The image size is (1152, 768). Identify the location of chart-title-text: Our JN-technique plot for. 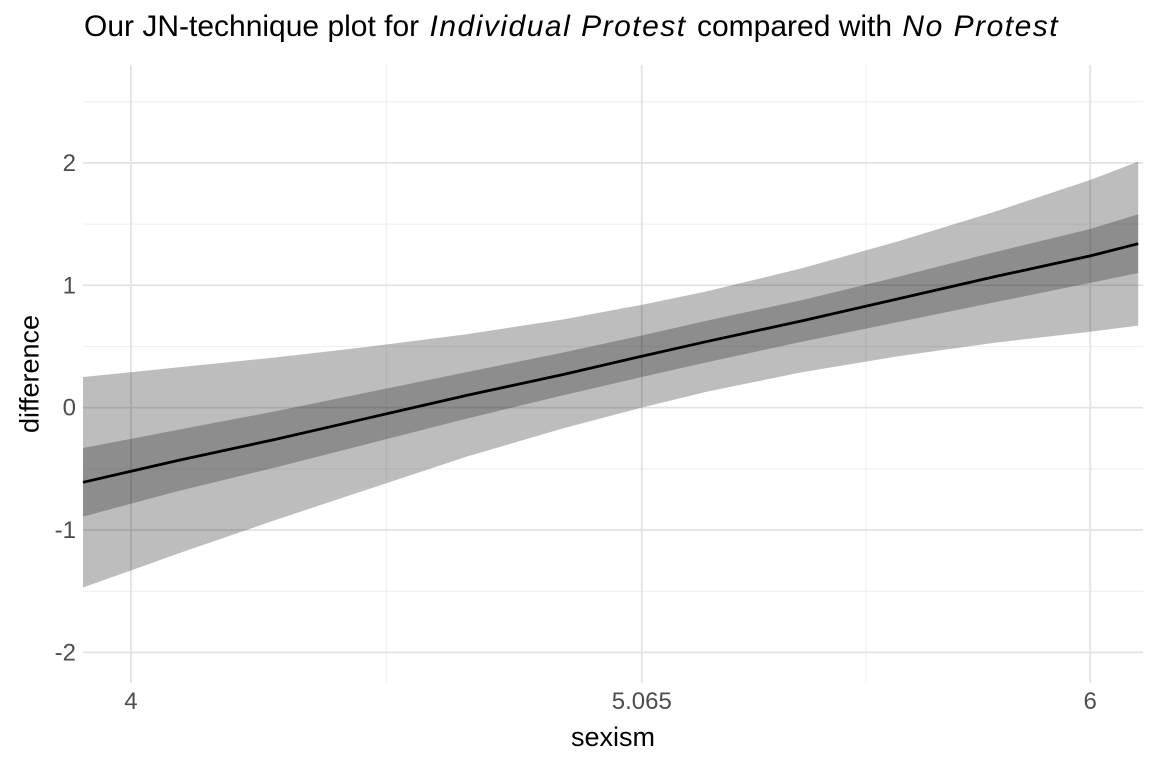
(256, 26).